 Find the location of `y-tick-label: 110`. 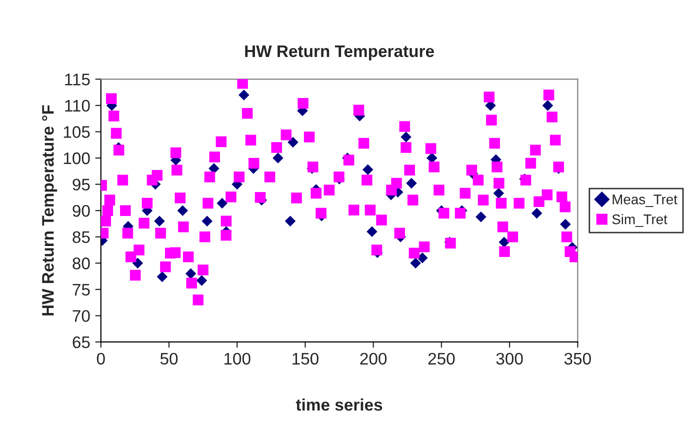

y-tick-label: 110 is located at coordinates (77, 106).